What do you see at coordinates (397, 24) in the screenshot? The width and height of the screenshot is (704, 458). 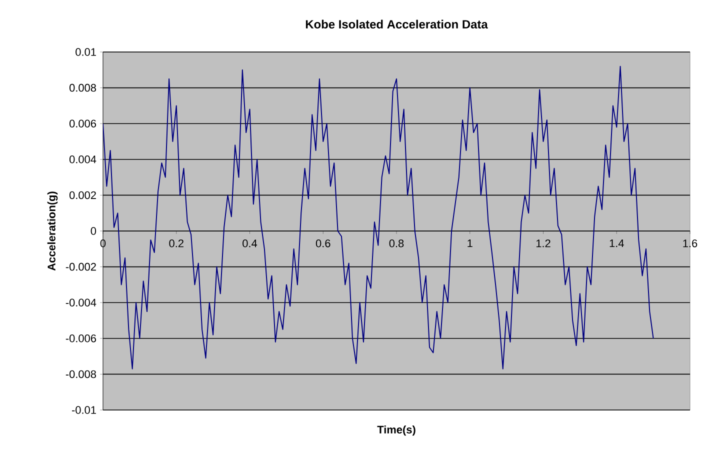 I see `chart-title: Kobe Isolated Acceleration Data` at bounding box center [397, 24].